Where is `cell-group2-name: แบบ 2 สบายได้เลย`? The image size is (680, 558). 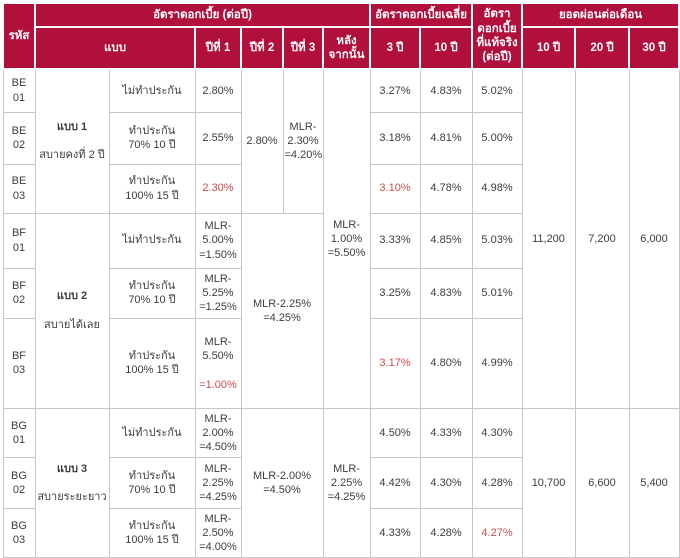 cell-group2-name: แบบ 2 สบายได้เลย is located at coordinates (72, 311).